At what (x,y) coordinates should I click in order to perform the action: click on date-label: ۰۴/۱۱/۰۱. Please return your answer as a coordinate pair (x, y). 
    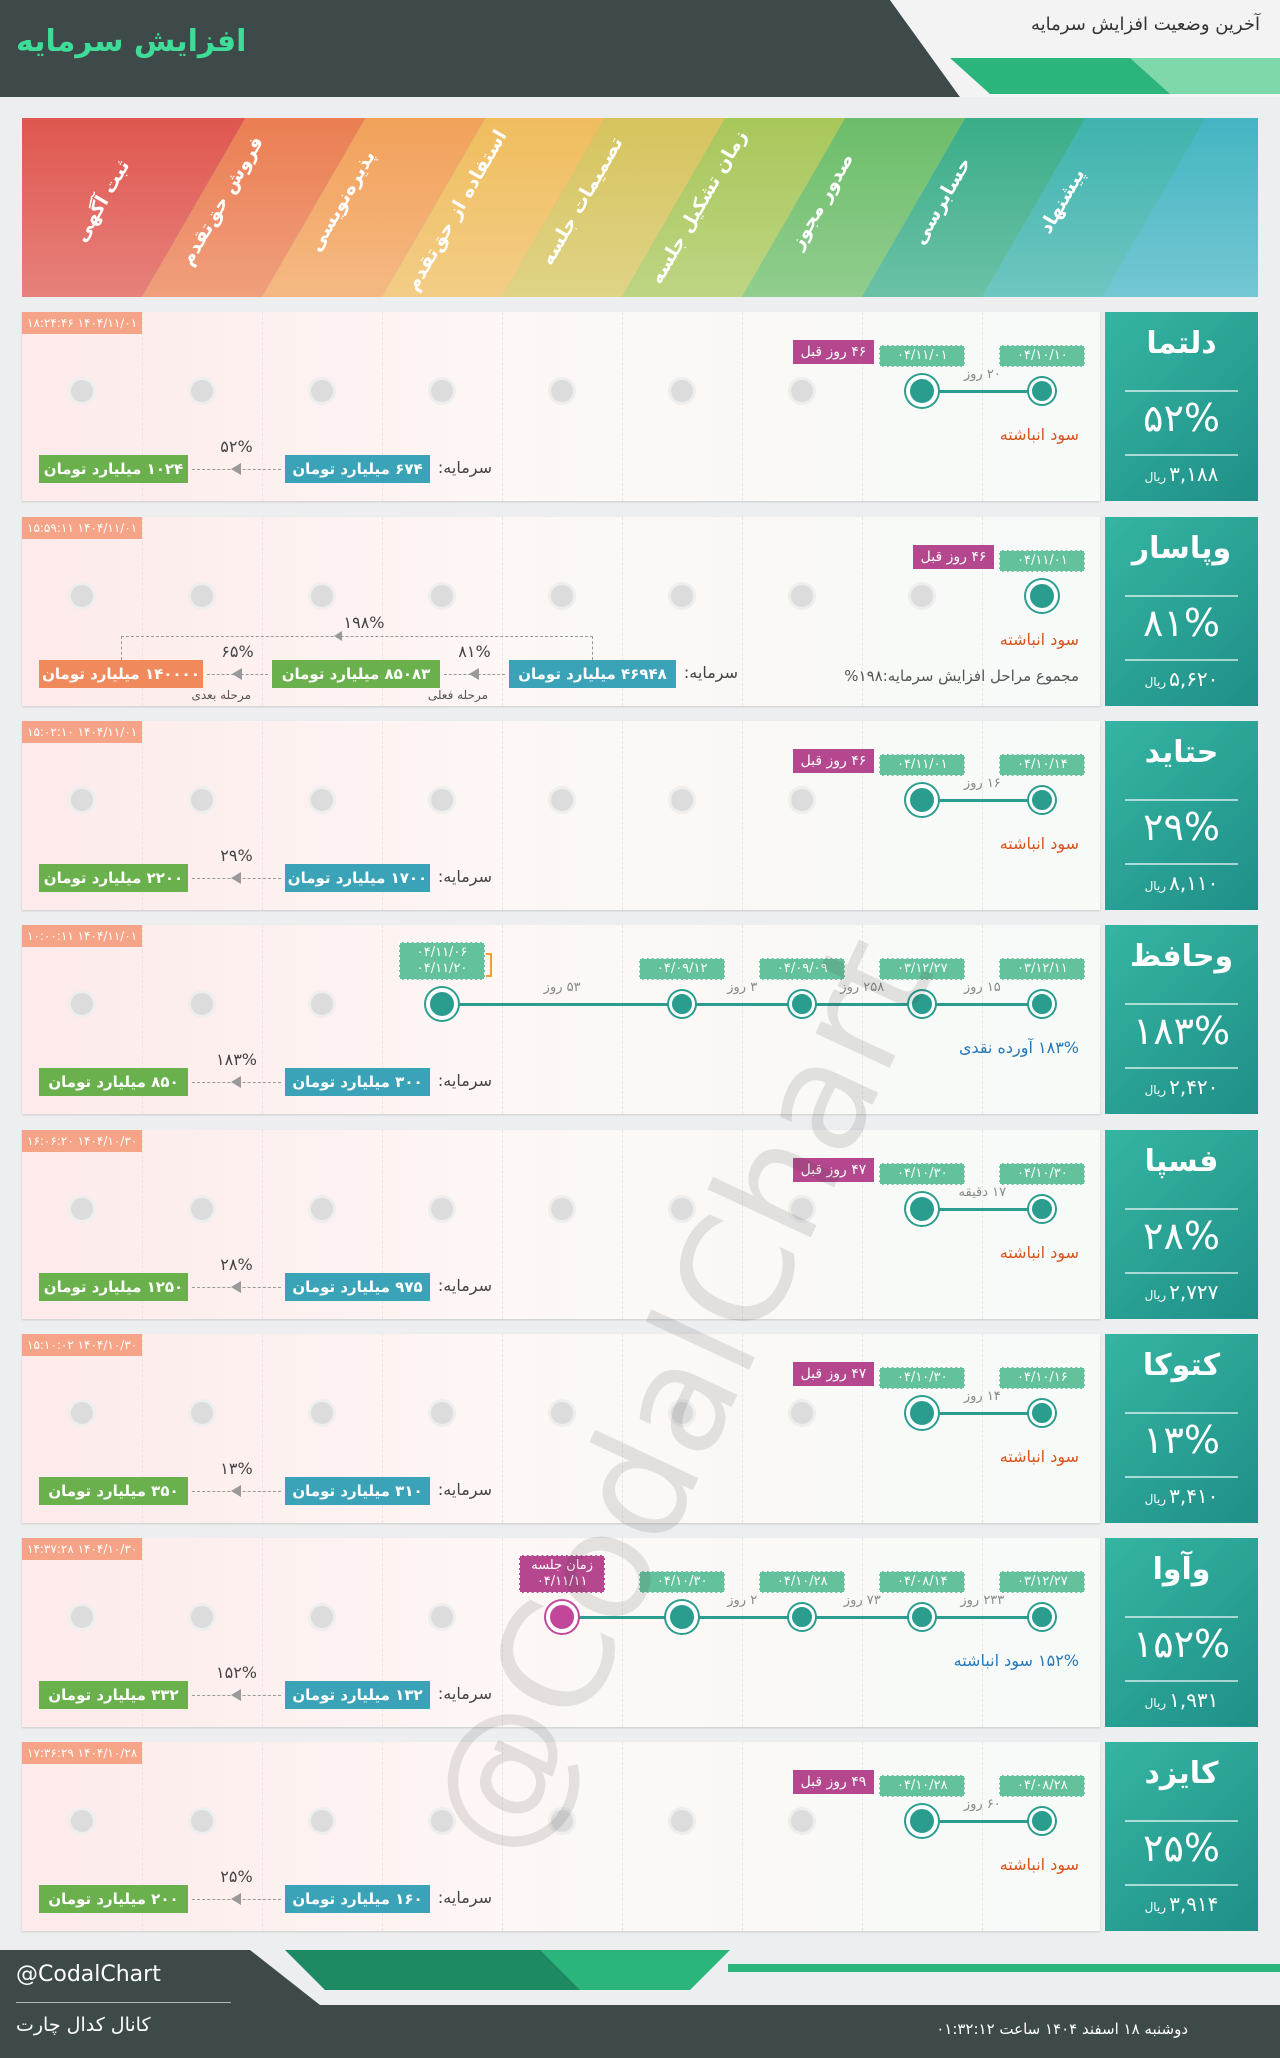
    Looking at the image, I should click on (922, 356).